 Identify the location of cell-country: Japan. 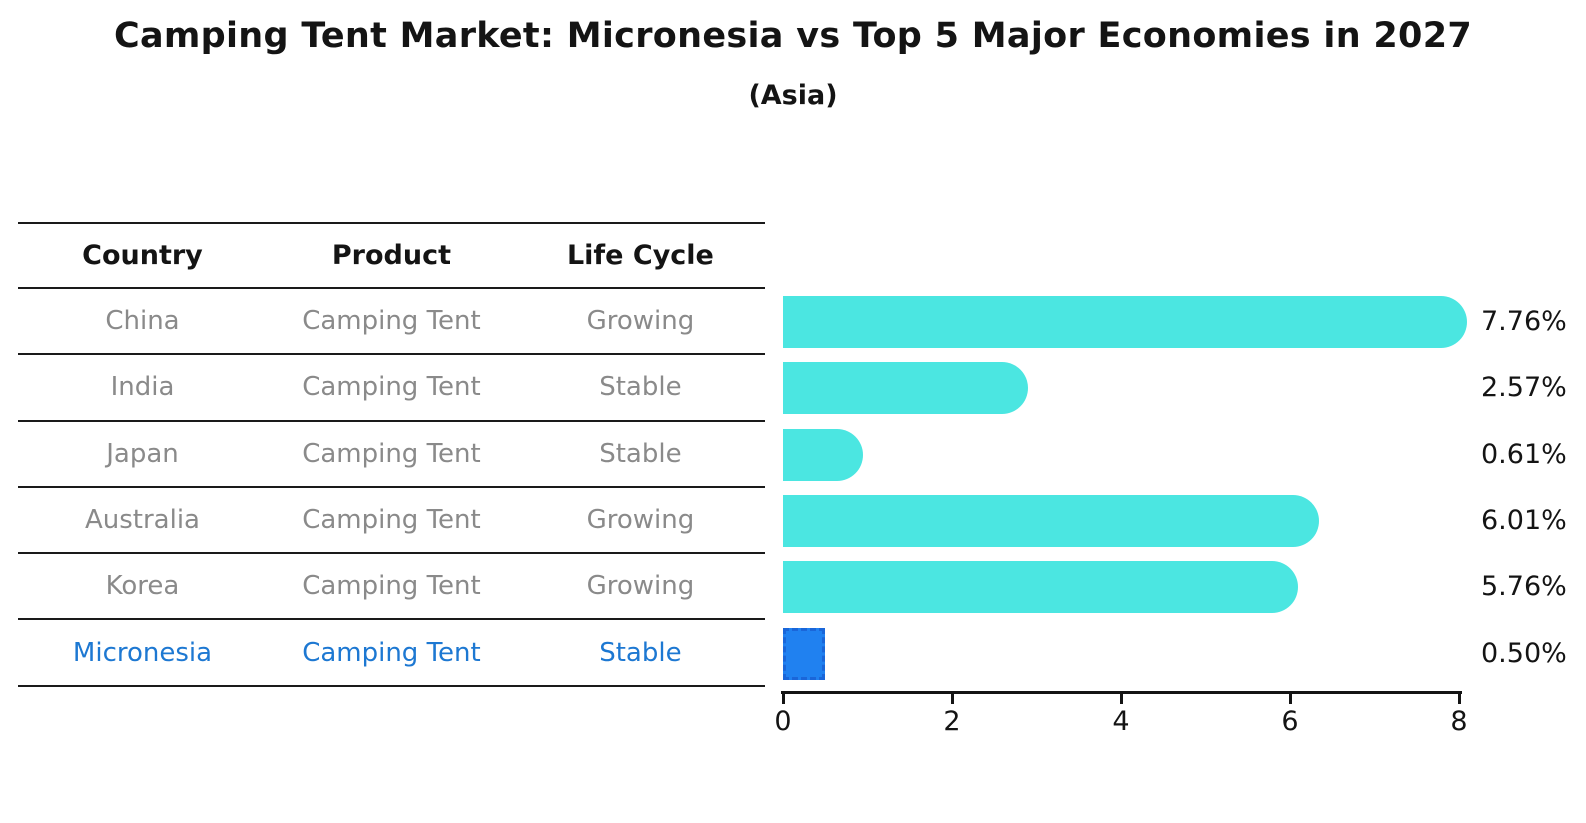
(142, 453).